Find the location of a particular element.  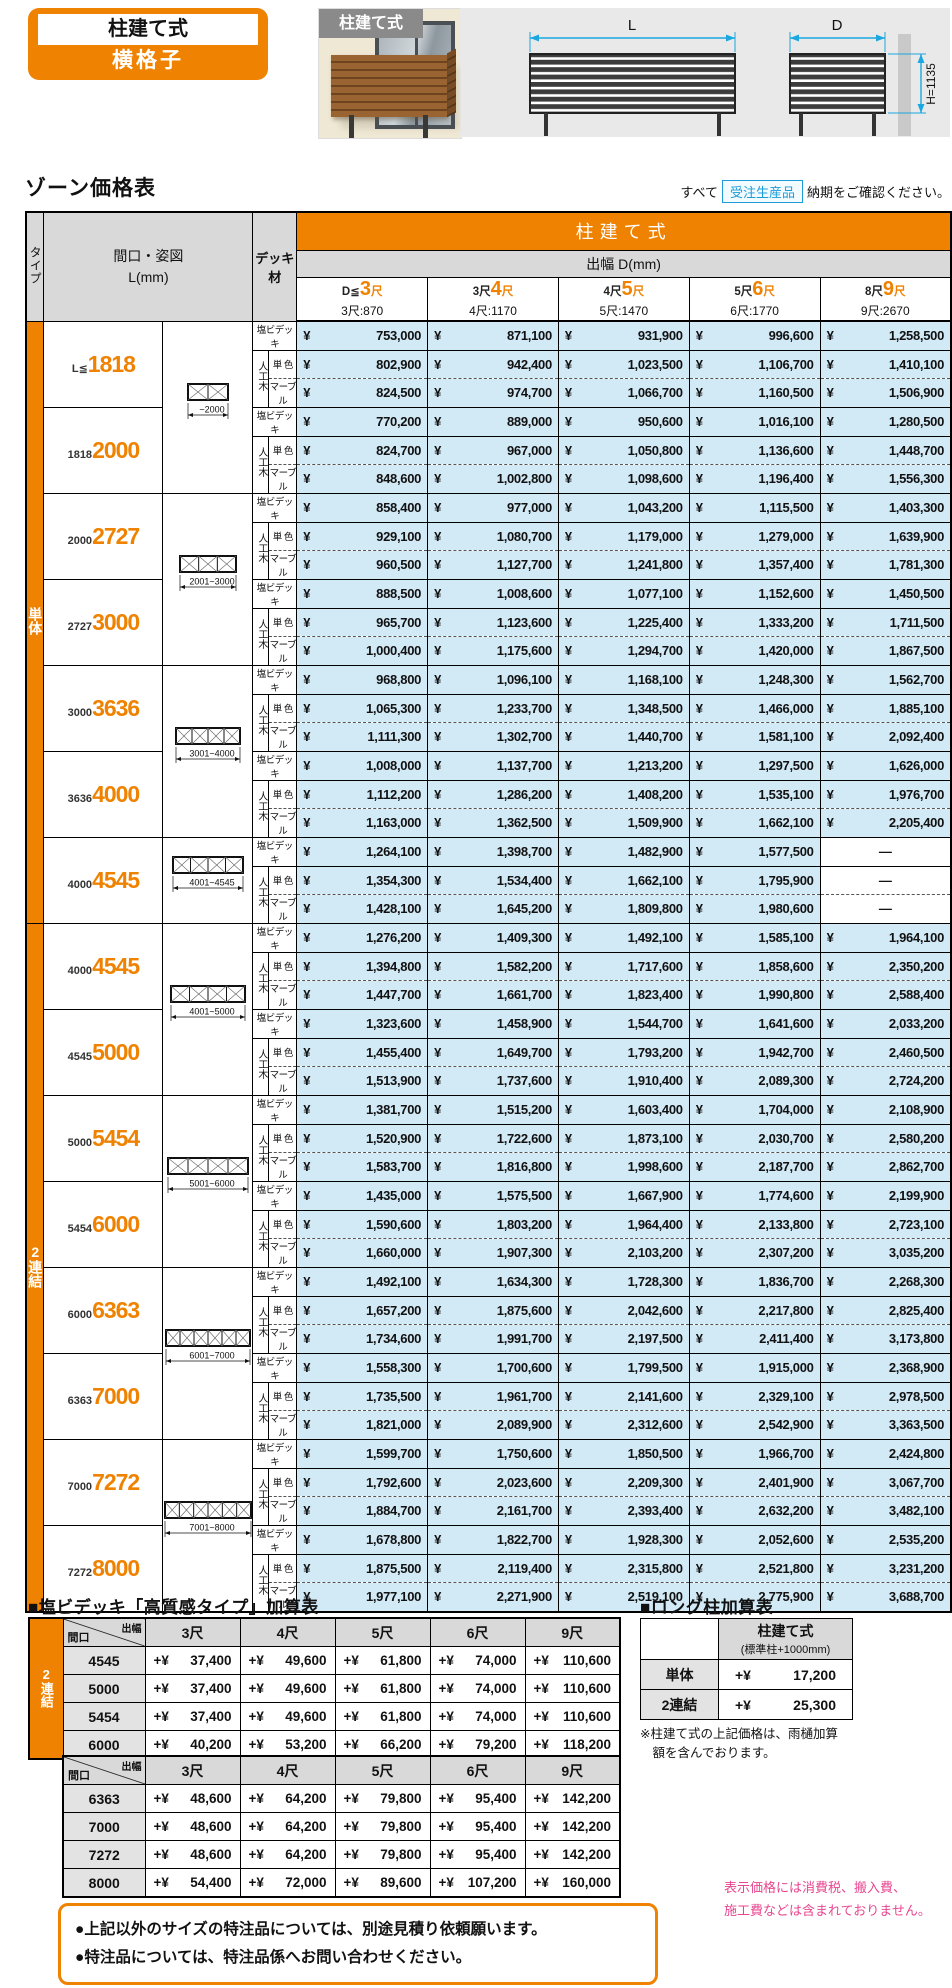

price-cell: ¥1,115,500 is located at coordinates (754, 507).